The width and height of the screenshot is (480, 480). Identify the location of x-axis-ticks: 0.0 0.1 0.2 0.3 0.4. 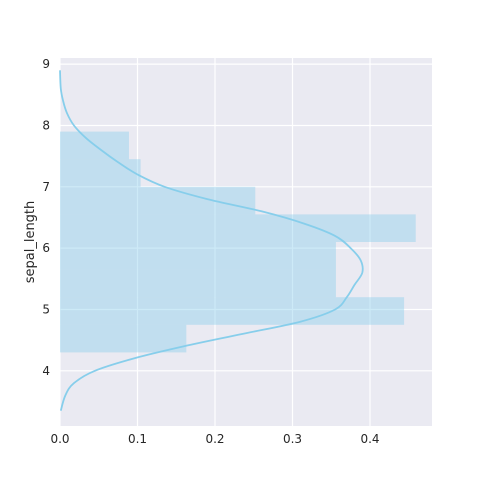
(214, 439).